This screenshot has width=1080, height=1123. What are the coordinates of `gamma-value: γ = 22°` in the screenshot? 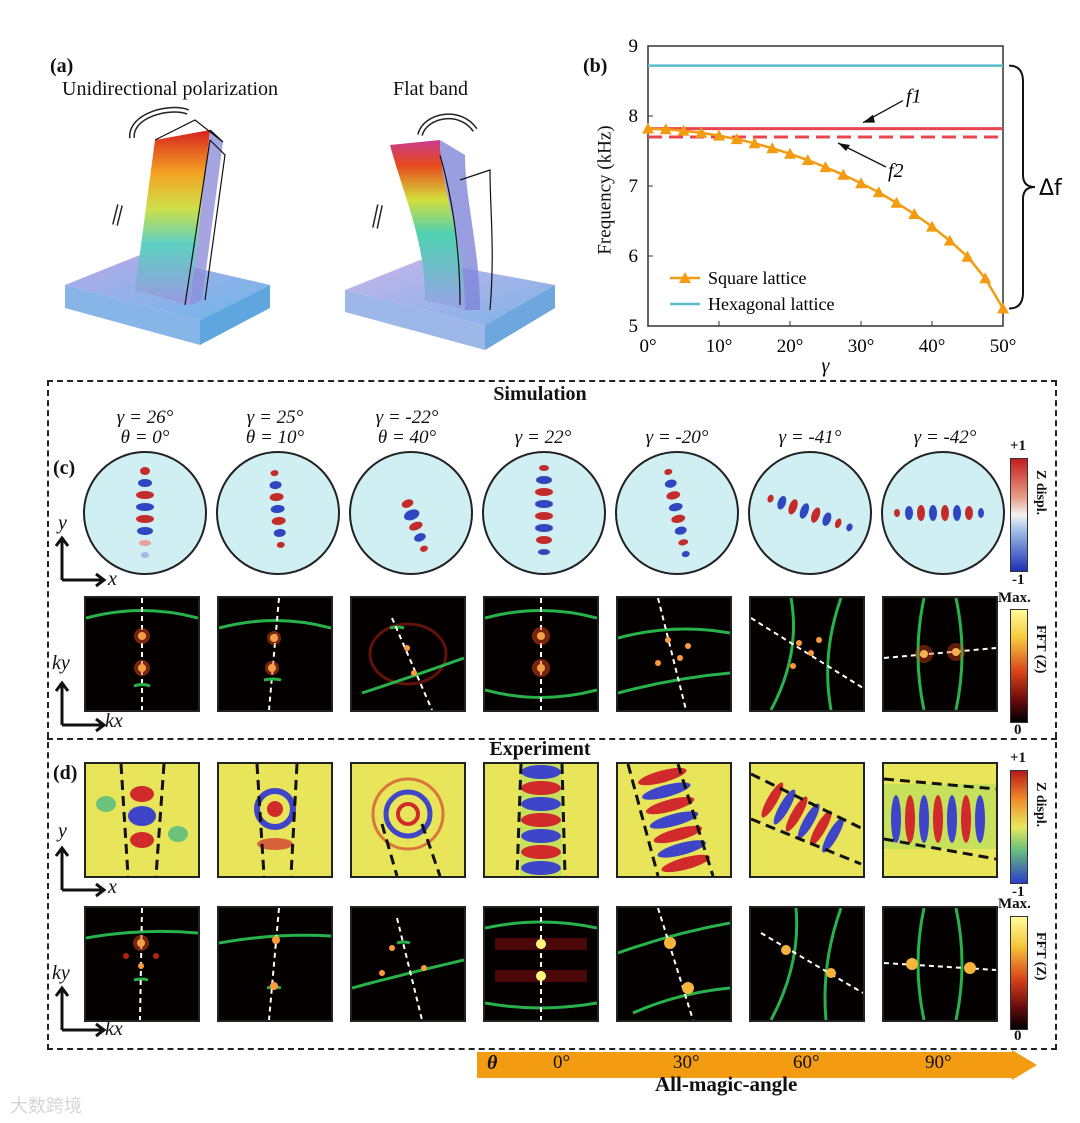 It's located at (543, 437).